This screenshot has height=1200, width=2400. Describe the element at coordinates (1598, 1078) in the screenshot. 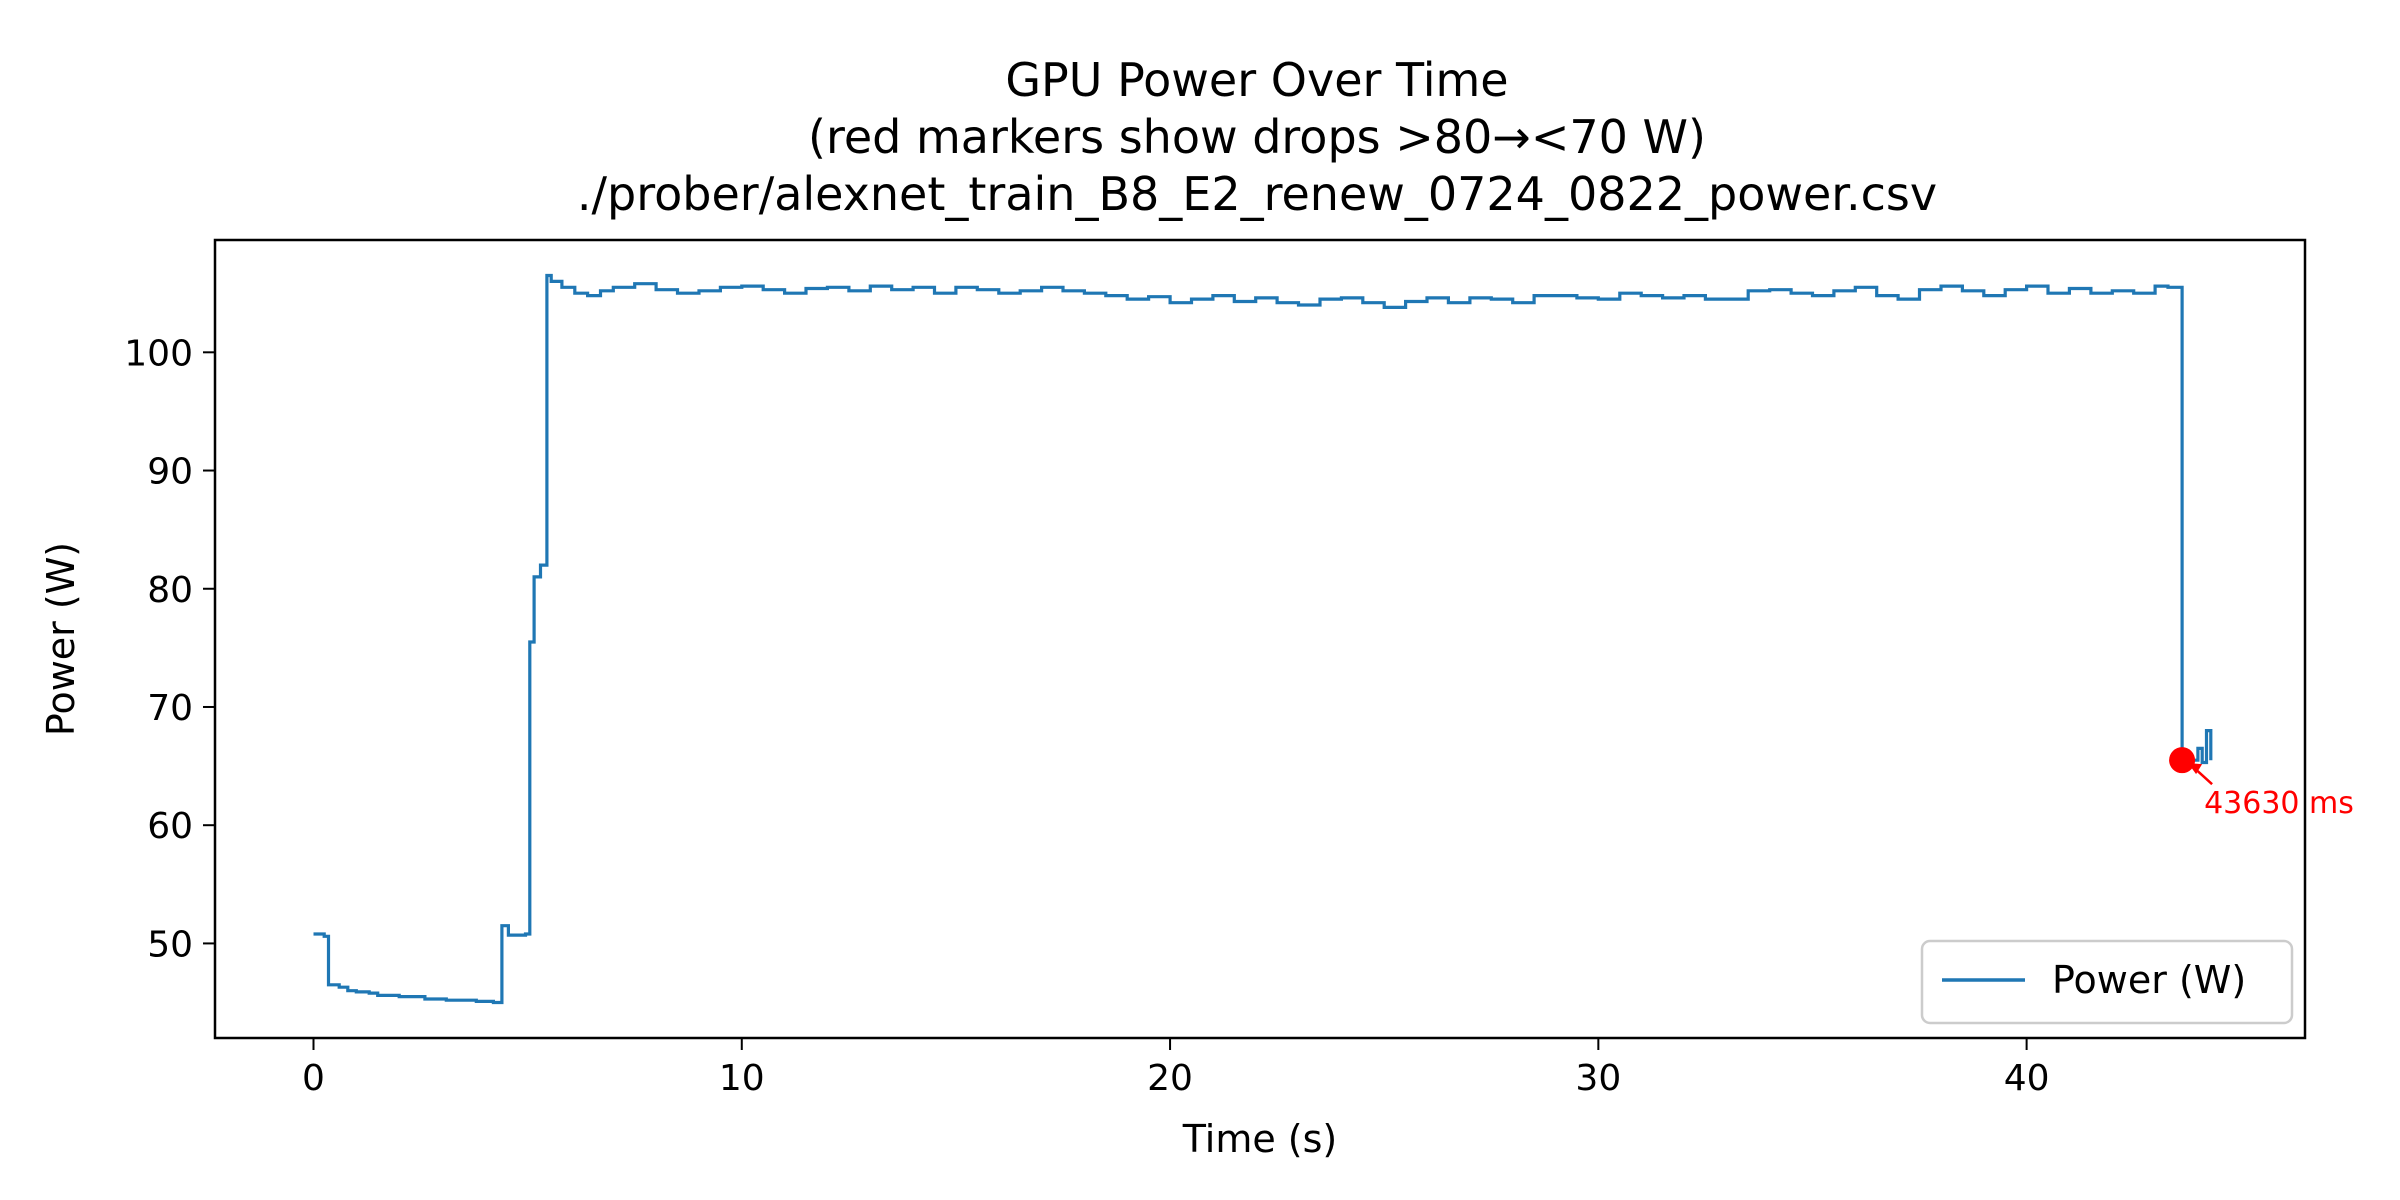

I see `x-tick-label: 30` at that location.